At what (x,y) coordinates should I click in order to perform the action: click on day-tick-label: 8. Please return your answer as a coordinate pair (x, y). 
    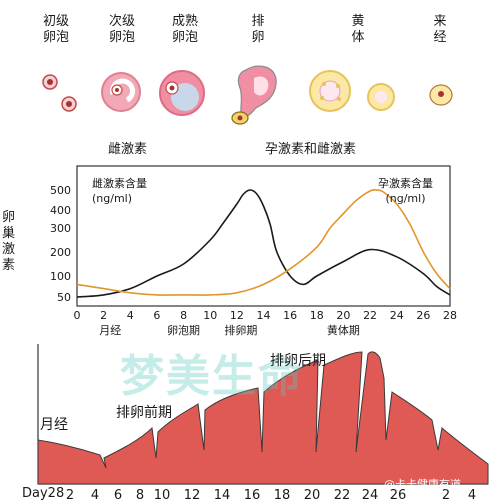
    Looking at the image, I should click on (140, 495).